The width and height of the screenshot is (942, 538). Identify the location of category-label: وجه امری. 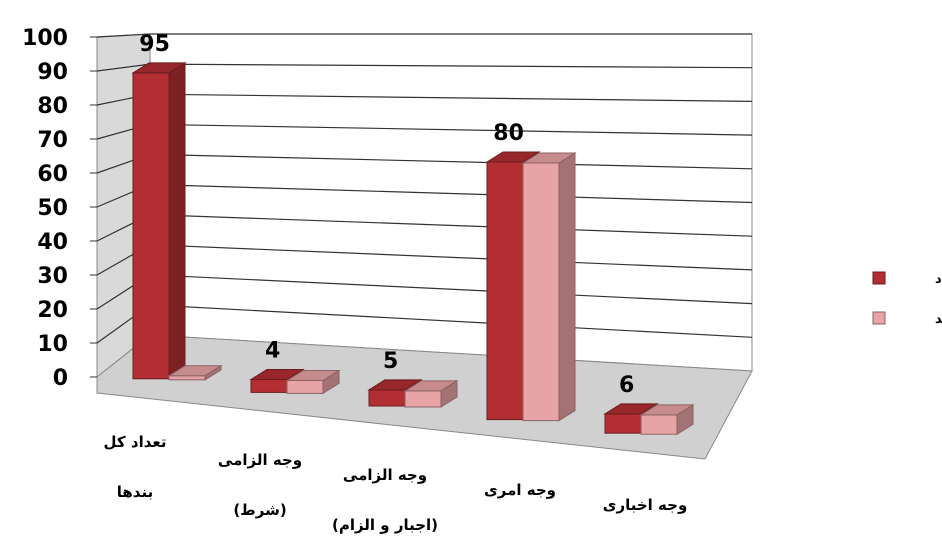
(520, 490).